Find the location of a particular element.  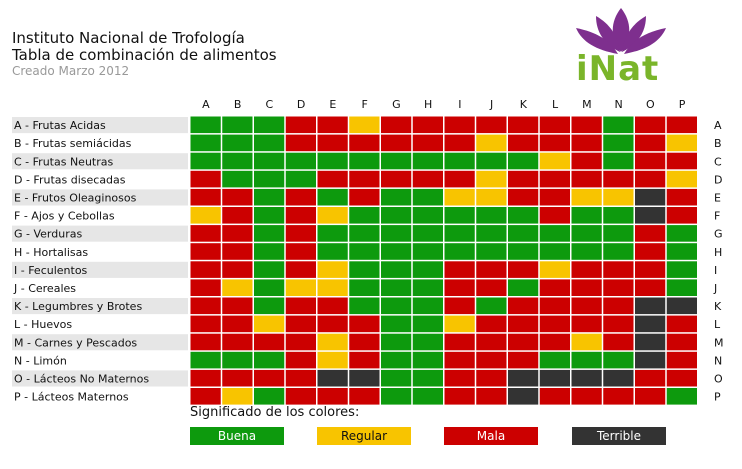

row-code: A is located at coordinates (718, 125).